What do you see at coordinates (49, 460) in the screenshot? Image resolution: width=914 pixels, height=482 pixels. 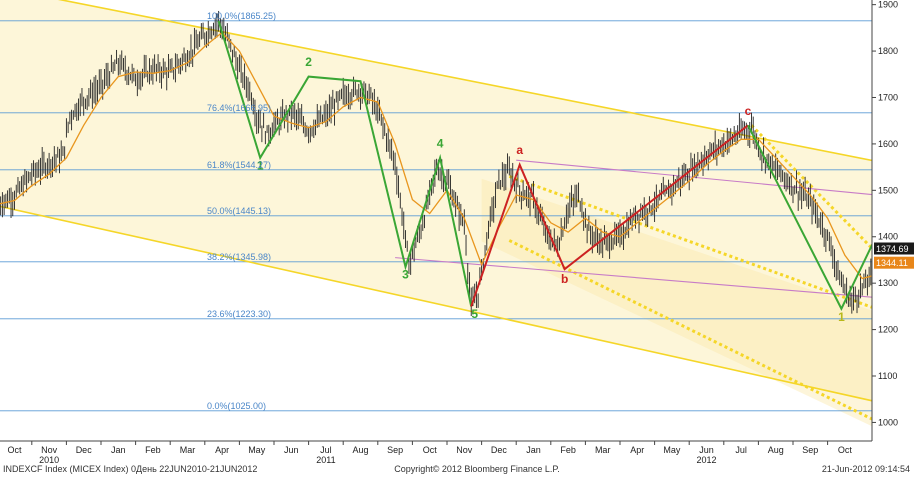 I see `x-year-label-0: 2010` at bounding box center [49, 460].